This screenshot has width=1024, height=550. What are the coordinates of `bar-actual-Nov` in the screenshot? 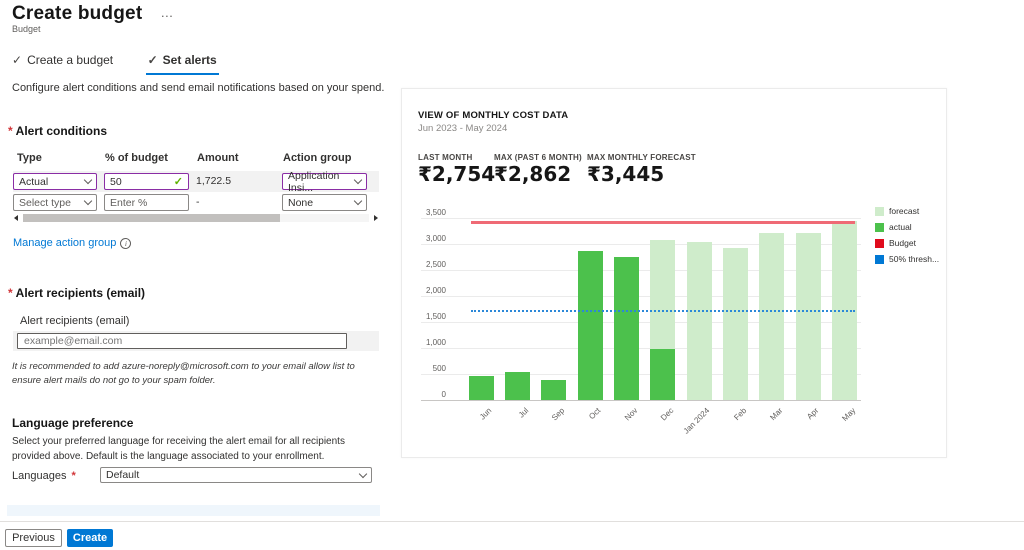 It's located at (627, 328).